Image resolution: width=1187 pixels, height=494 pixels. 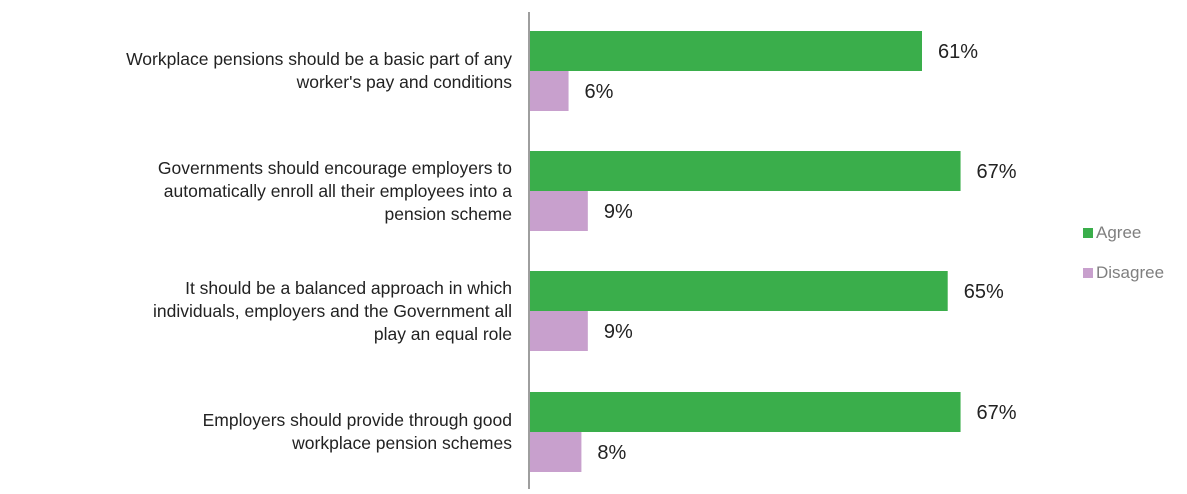 I want to click on category-label-line: Employers should provide through good, so click(x=357, y=420).